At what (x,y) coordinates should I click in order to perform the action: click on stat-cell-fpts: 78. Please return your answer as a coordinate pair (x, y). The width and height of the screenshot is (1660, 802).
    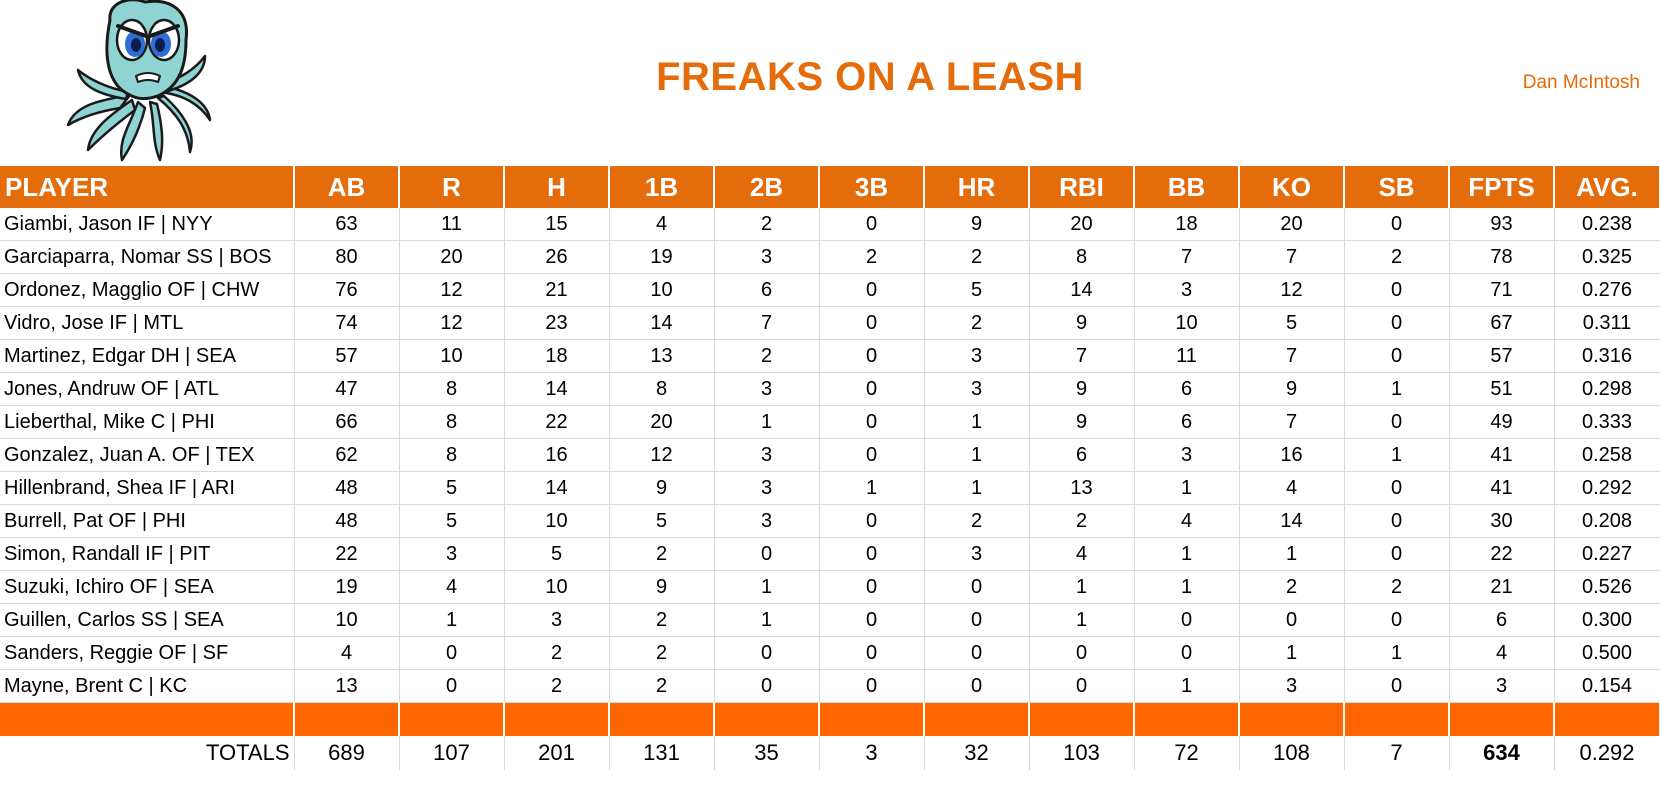
    Looking at the image, I should click on (1502, 257).